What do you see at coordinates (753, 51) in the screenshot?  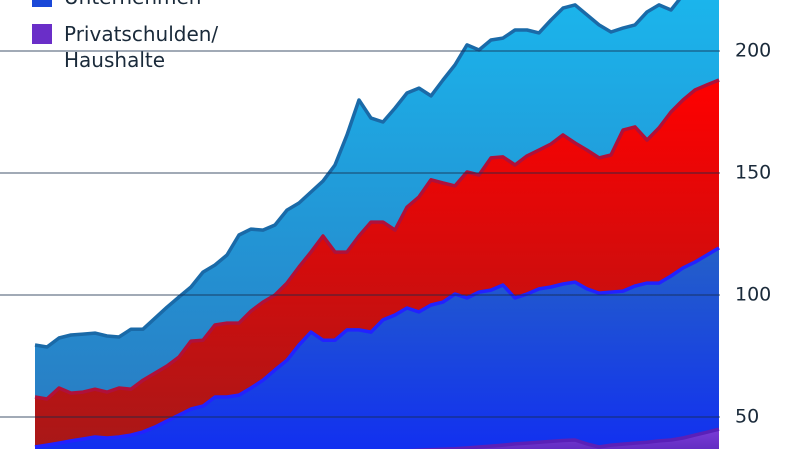 I see `y-tick-label: 200` at bounding box center [753, 51].